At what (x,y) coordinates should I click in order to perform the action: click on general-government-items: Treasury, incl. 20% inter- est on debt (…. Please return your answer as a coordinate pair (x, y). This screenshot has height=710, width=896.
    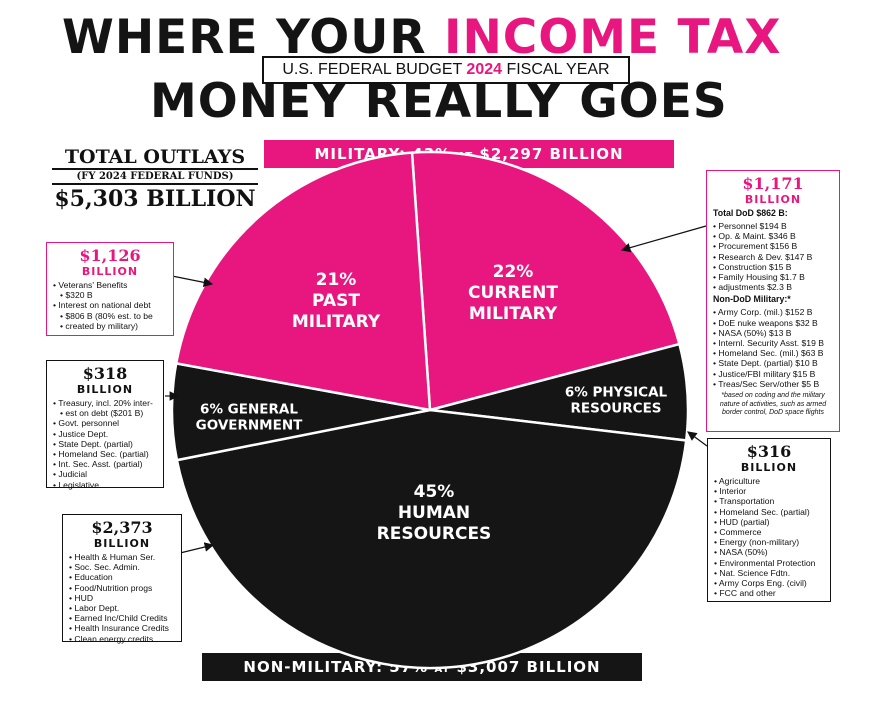
    Looking at the image, I should click on (105, 444).